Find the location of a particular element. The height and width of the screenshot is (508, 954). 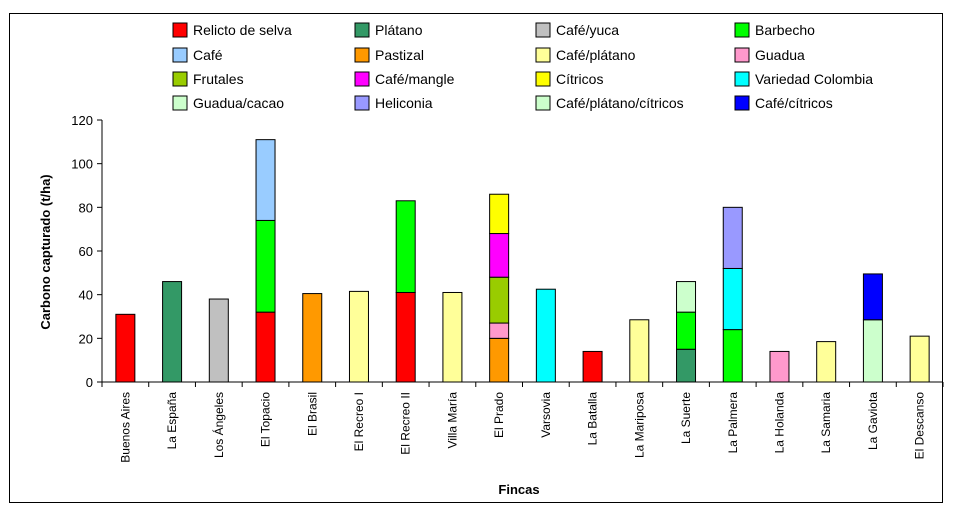

x-tick-label: El Recreo I is located at coordinates (359, 421).